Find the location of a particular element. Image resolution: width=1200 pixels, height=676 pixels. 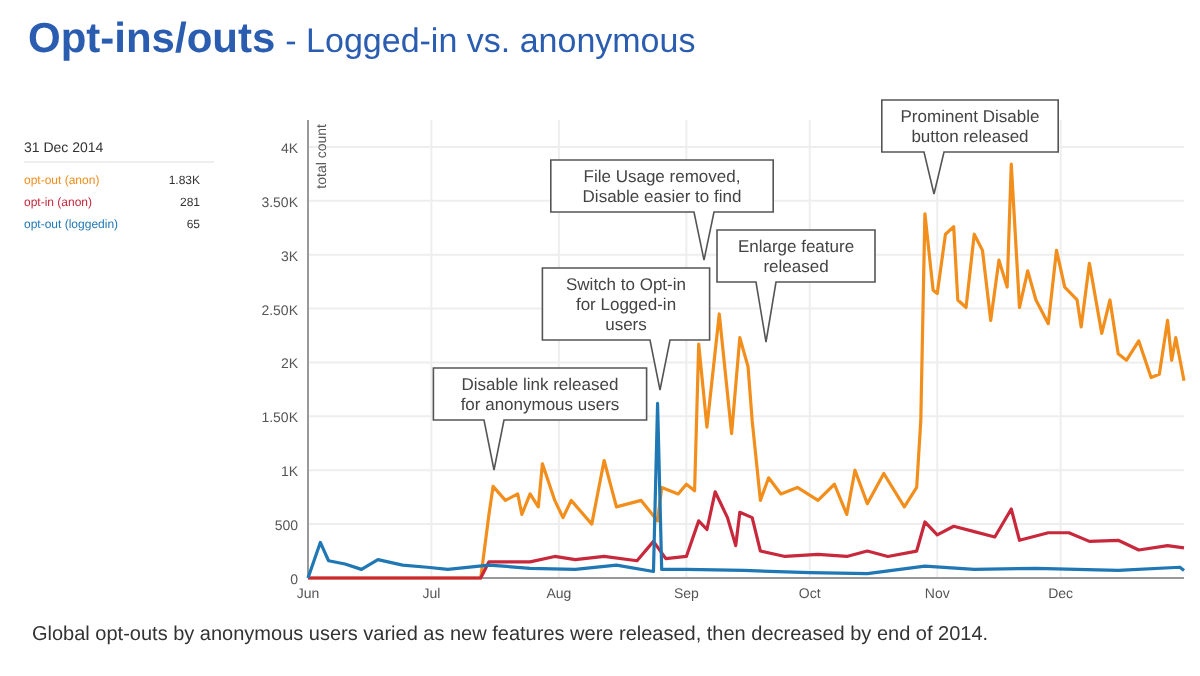

chart-title: Opt-ins/outs is located at coordinates (152, 39).